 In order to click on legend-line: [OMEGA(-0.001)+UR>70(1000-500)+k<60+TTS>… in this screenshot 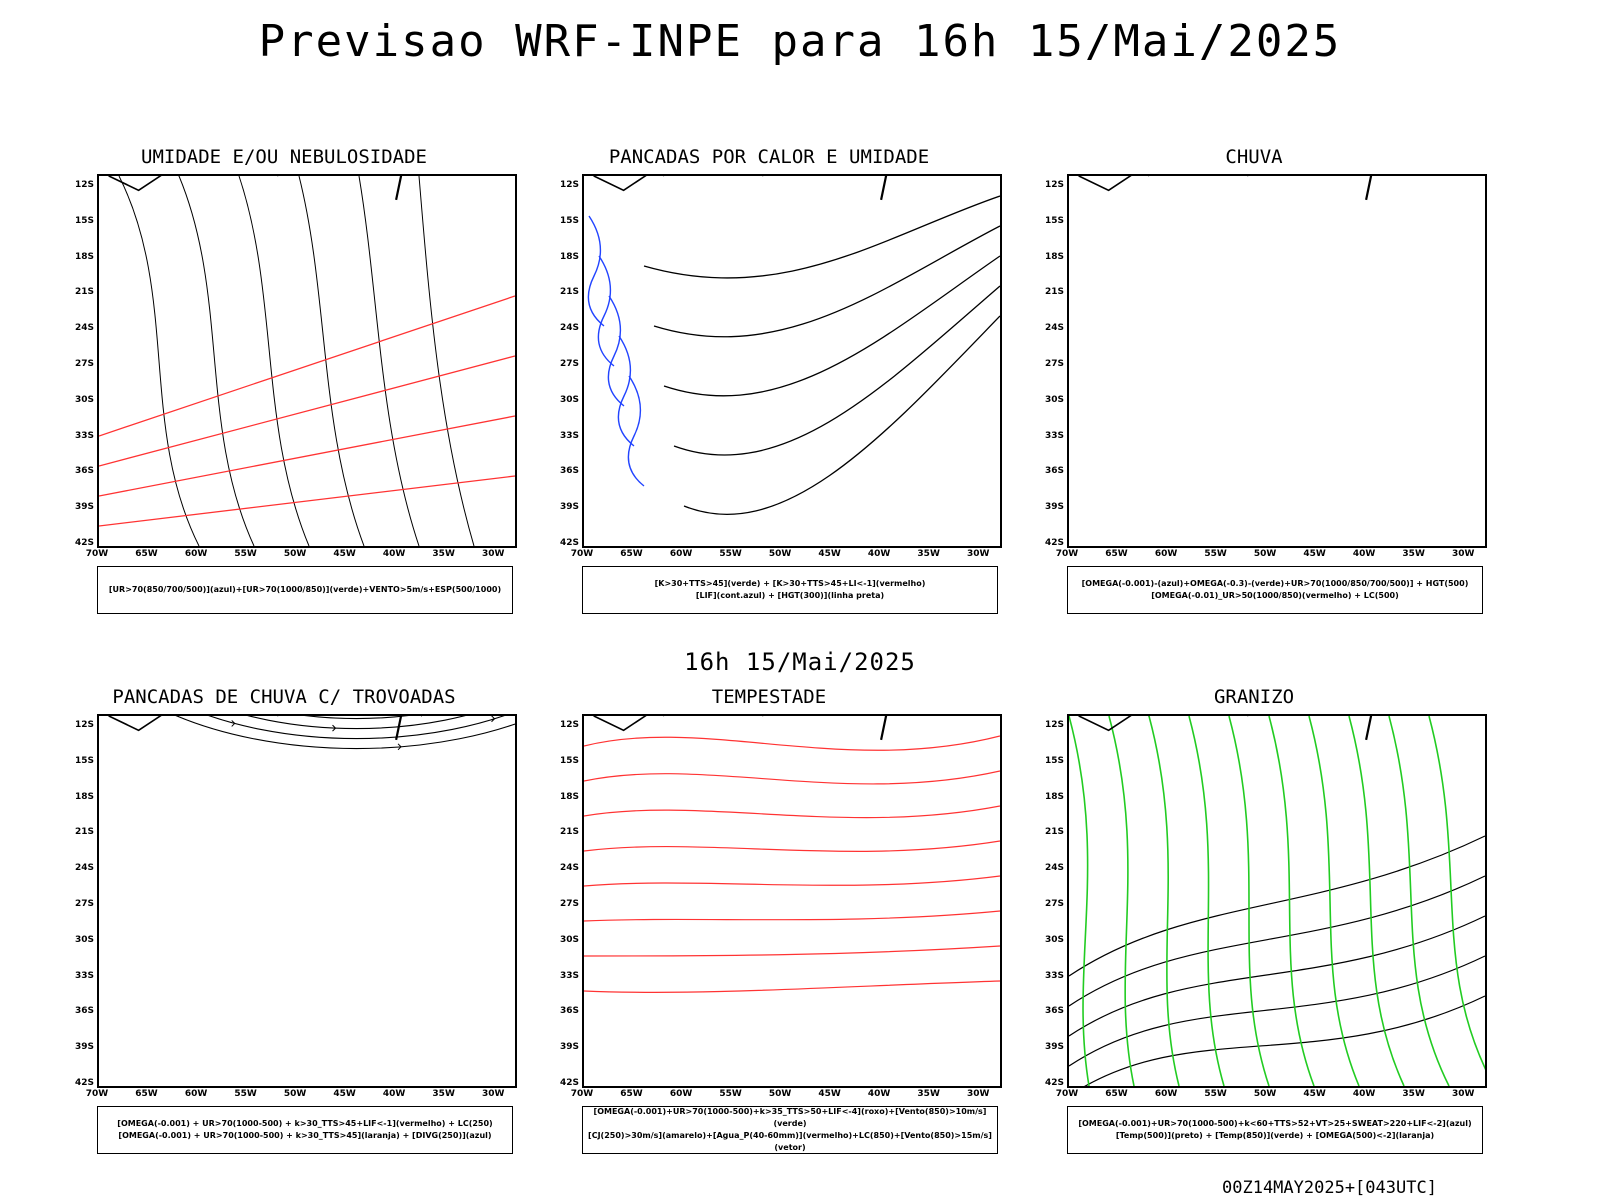, I will do `click(1275, 1123)`.